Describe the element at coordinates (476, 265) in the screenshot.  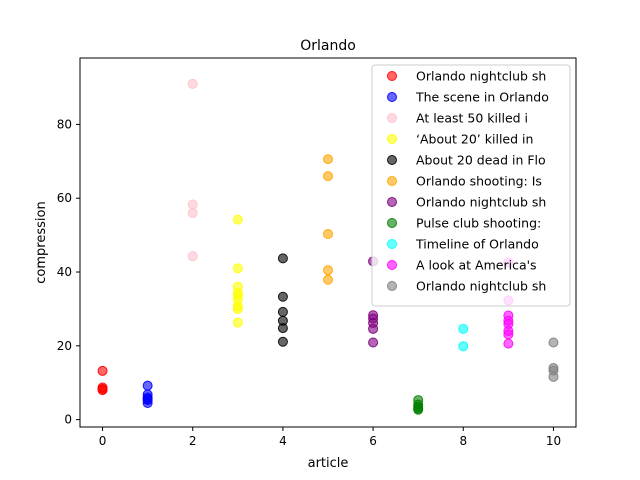
I see `legend-entry: A look at America's` at that location.